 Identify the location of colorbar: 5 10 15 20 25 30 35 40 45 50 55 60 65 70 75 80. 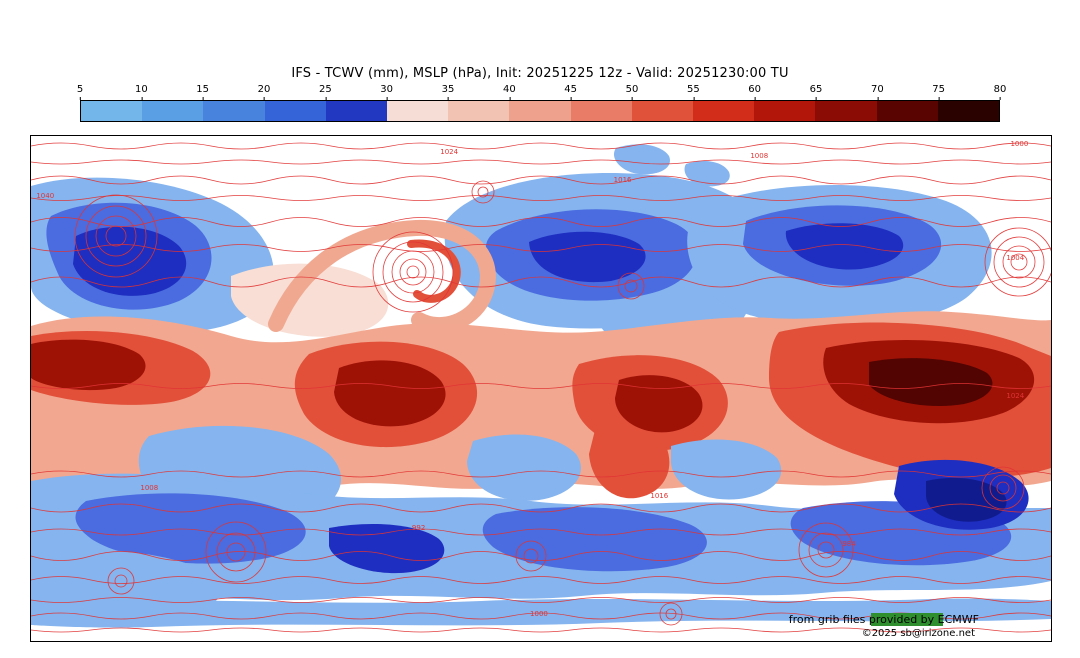
(541, 103).